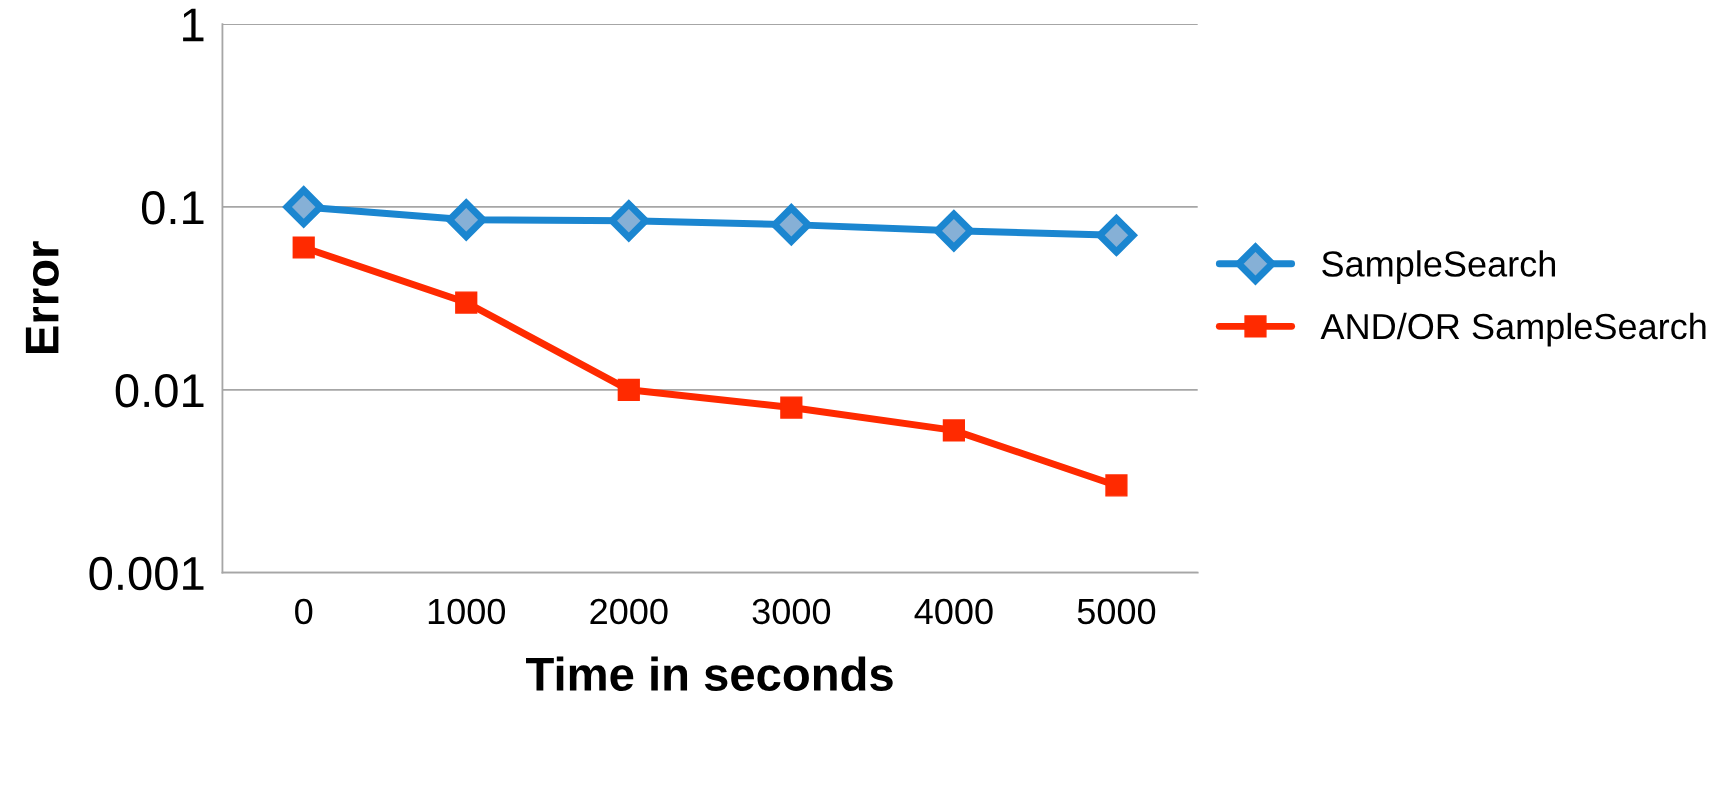  I want to click on x-tick-label: 3000, so click(791, 611).